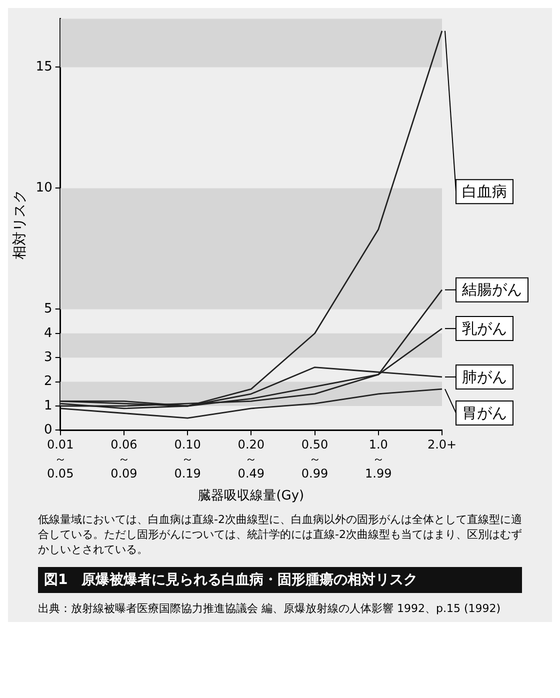 The width and height of the screenshot is (560, 698). Describe the element at coordinates (48, 309) in the screenshot. I see `y-tick-label: 5` at that location.